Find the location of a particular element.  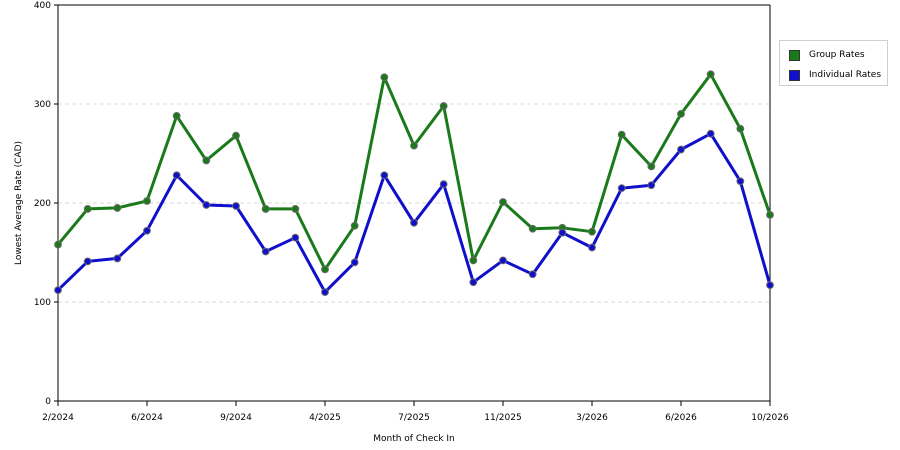

legend-label-individual-rates: Individual Rates is located at coordinates (845, 75).